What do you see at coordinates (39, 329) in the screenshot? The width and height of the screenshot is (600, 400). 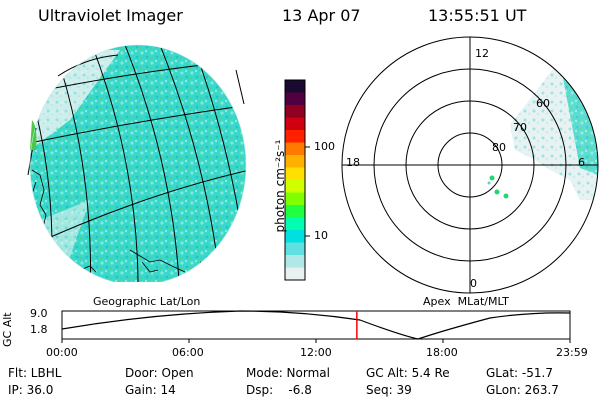 I see `alt-ymin: 1.8` at bounding box center [39, 329].